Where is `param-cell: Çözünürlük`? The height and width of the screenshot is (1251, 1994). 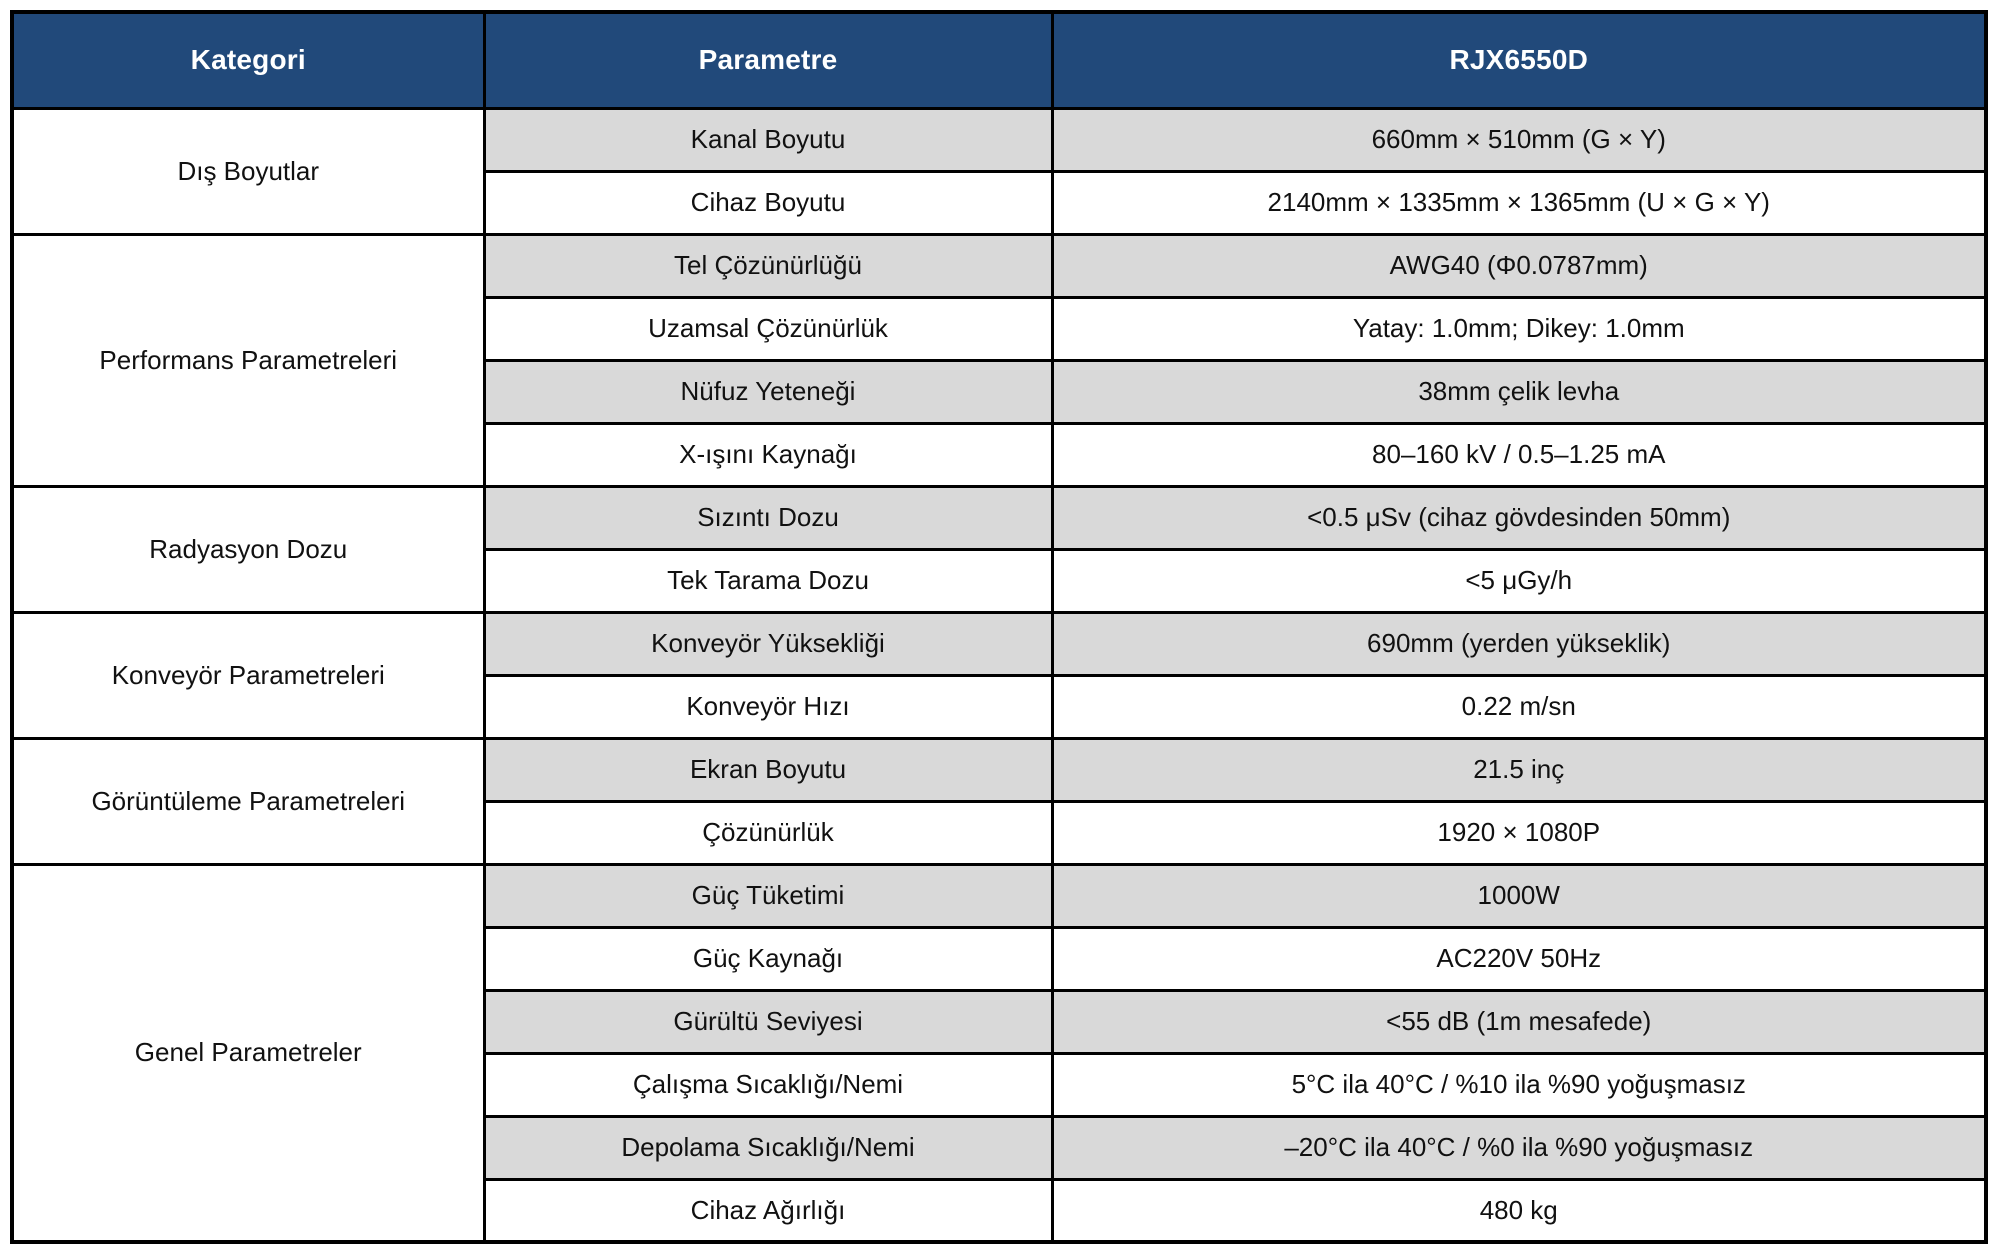
param-cell: Çözünürlük is located at coordinates (768, 832).